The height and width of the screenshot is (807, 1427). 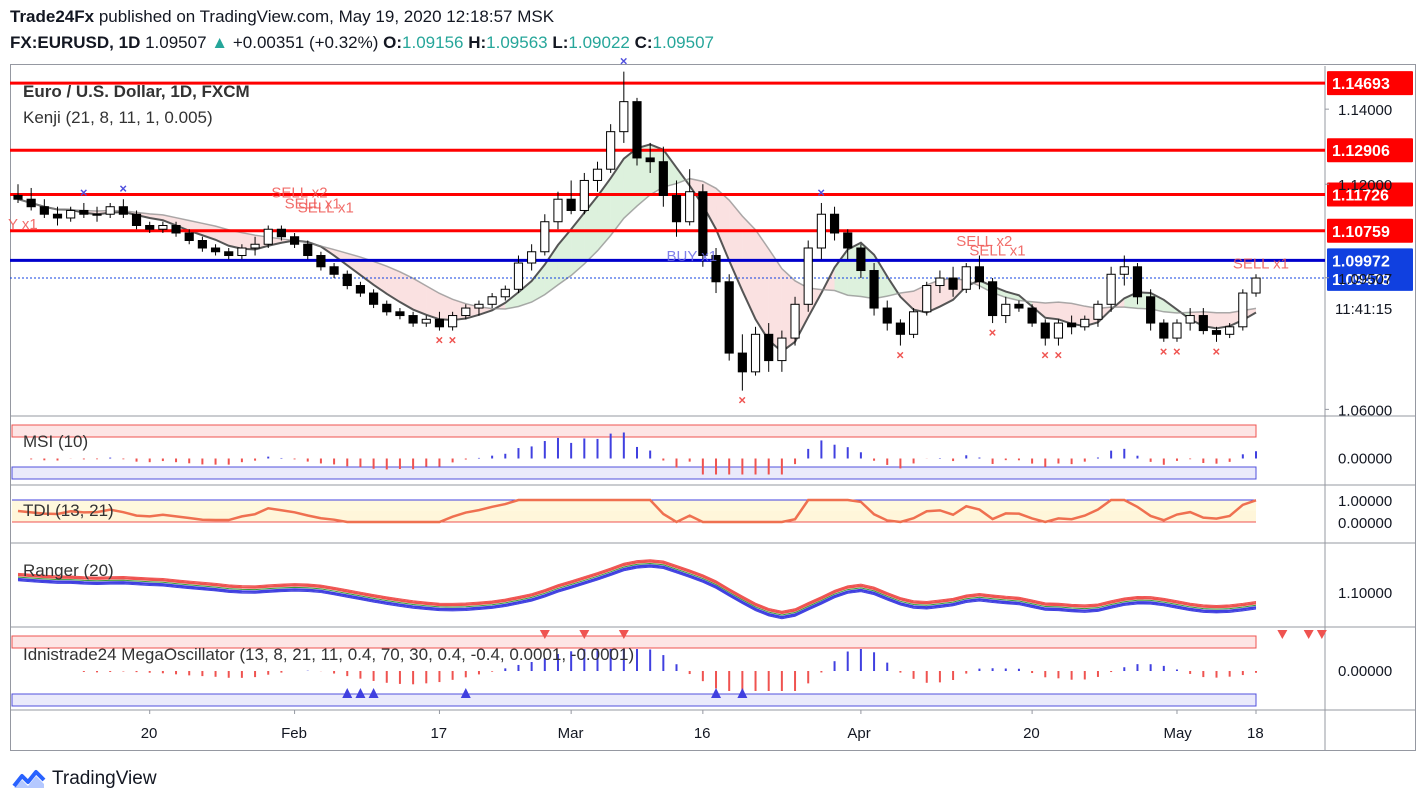 I want to click on author-name: Trade24Fx, so click(x=52, y=16).